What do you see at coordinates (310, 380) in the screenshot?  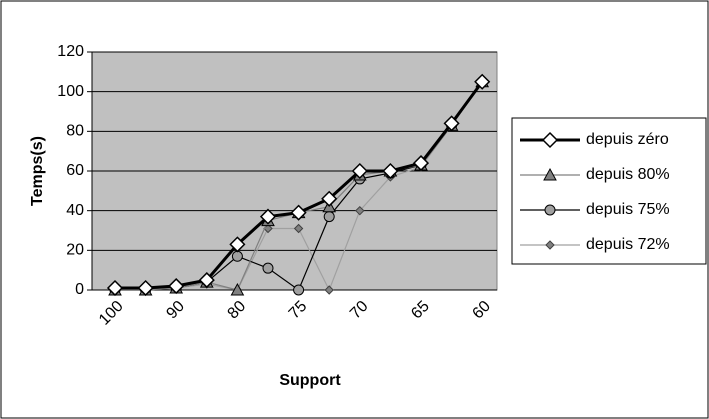 I see `x-axis-title: Support` at bounding box center [310, 380].